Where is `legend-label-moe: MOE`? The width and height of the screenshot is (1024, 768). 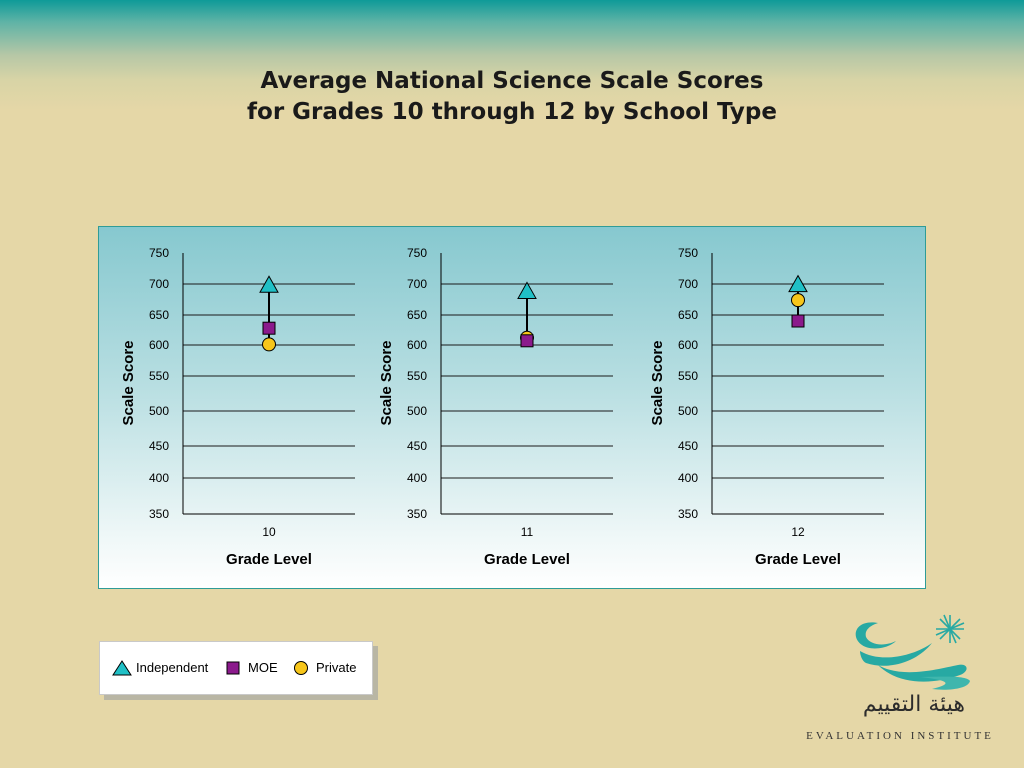 legend-label-moe: MOE is located at coordinates (263, 667).